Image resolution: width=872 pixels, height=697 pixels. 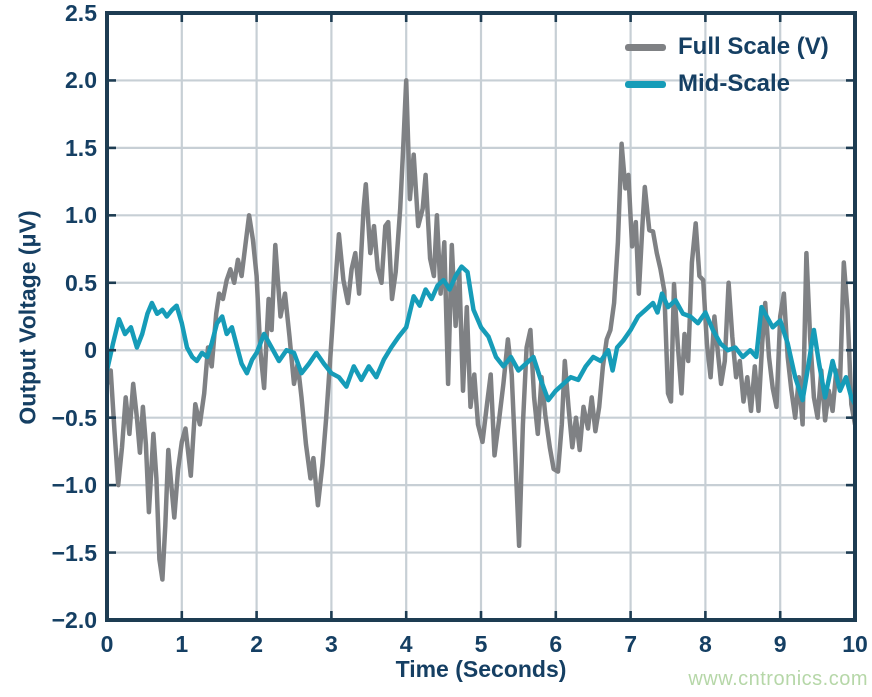 I want to click on legend-label-full-scale: Full Scale (V), so click(x=753, y=46).